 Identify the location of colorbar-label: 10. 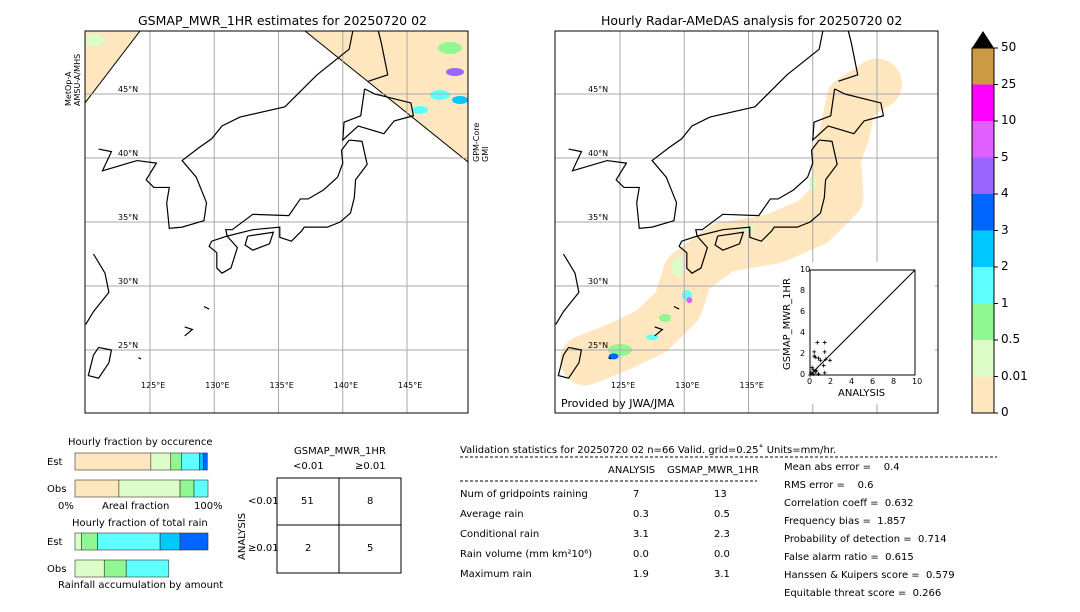
(1009, 120).